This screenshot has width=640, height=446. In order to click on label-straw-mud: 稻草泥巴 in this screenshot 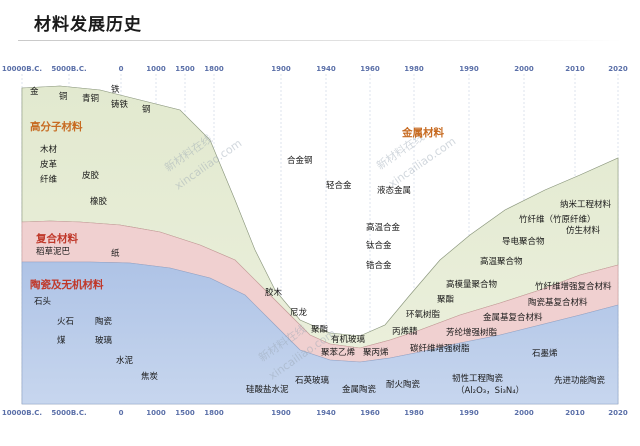, I will do `click(53, 251)`.